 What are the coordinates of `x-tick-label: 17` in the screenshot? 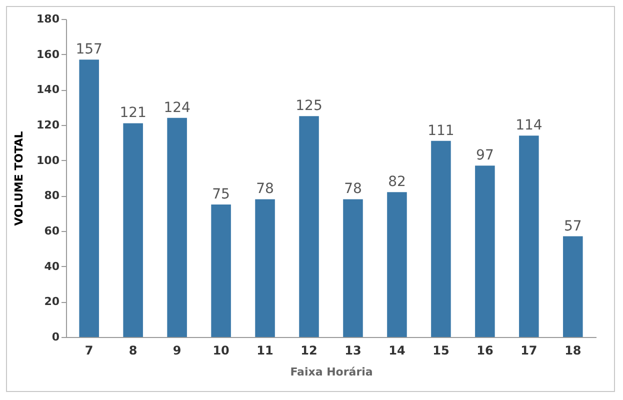 It's located at (529, 351).